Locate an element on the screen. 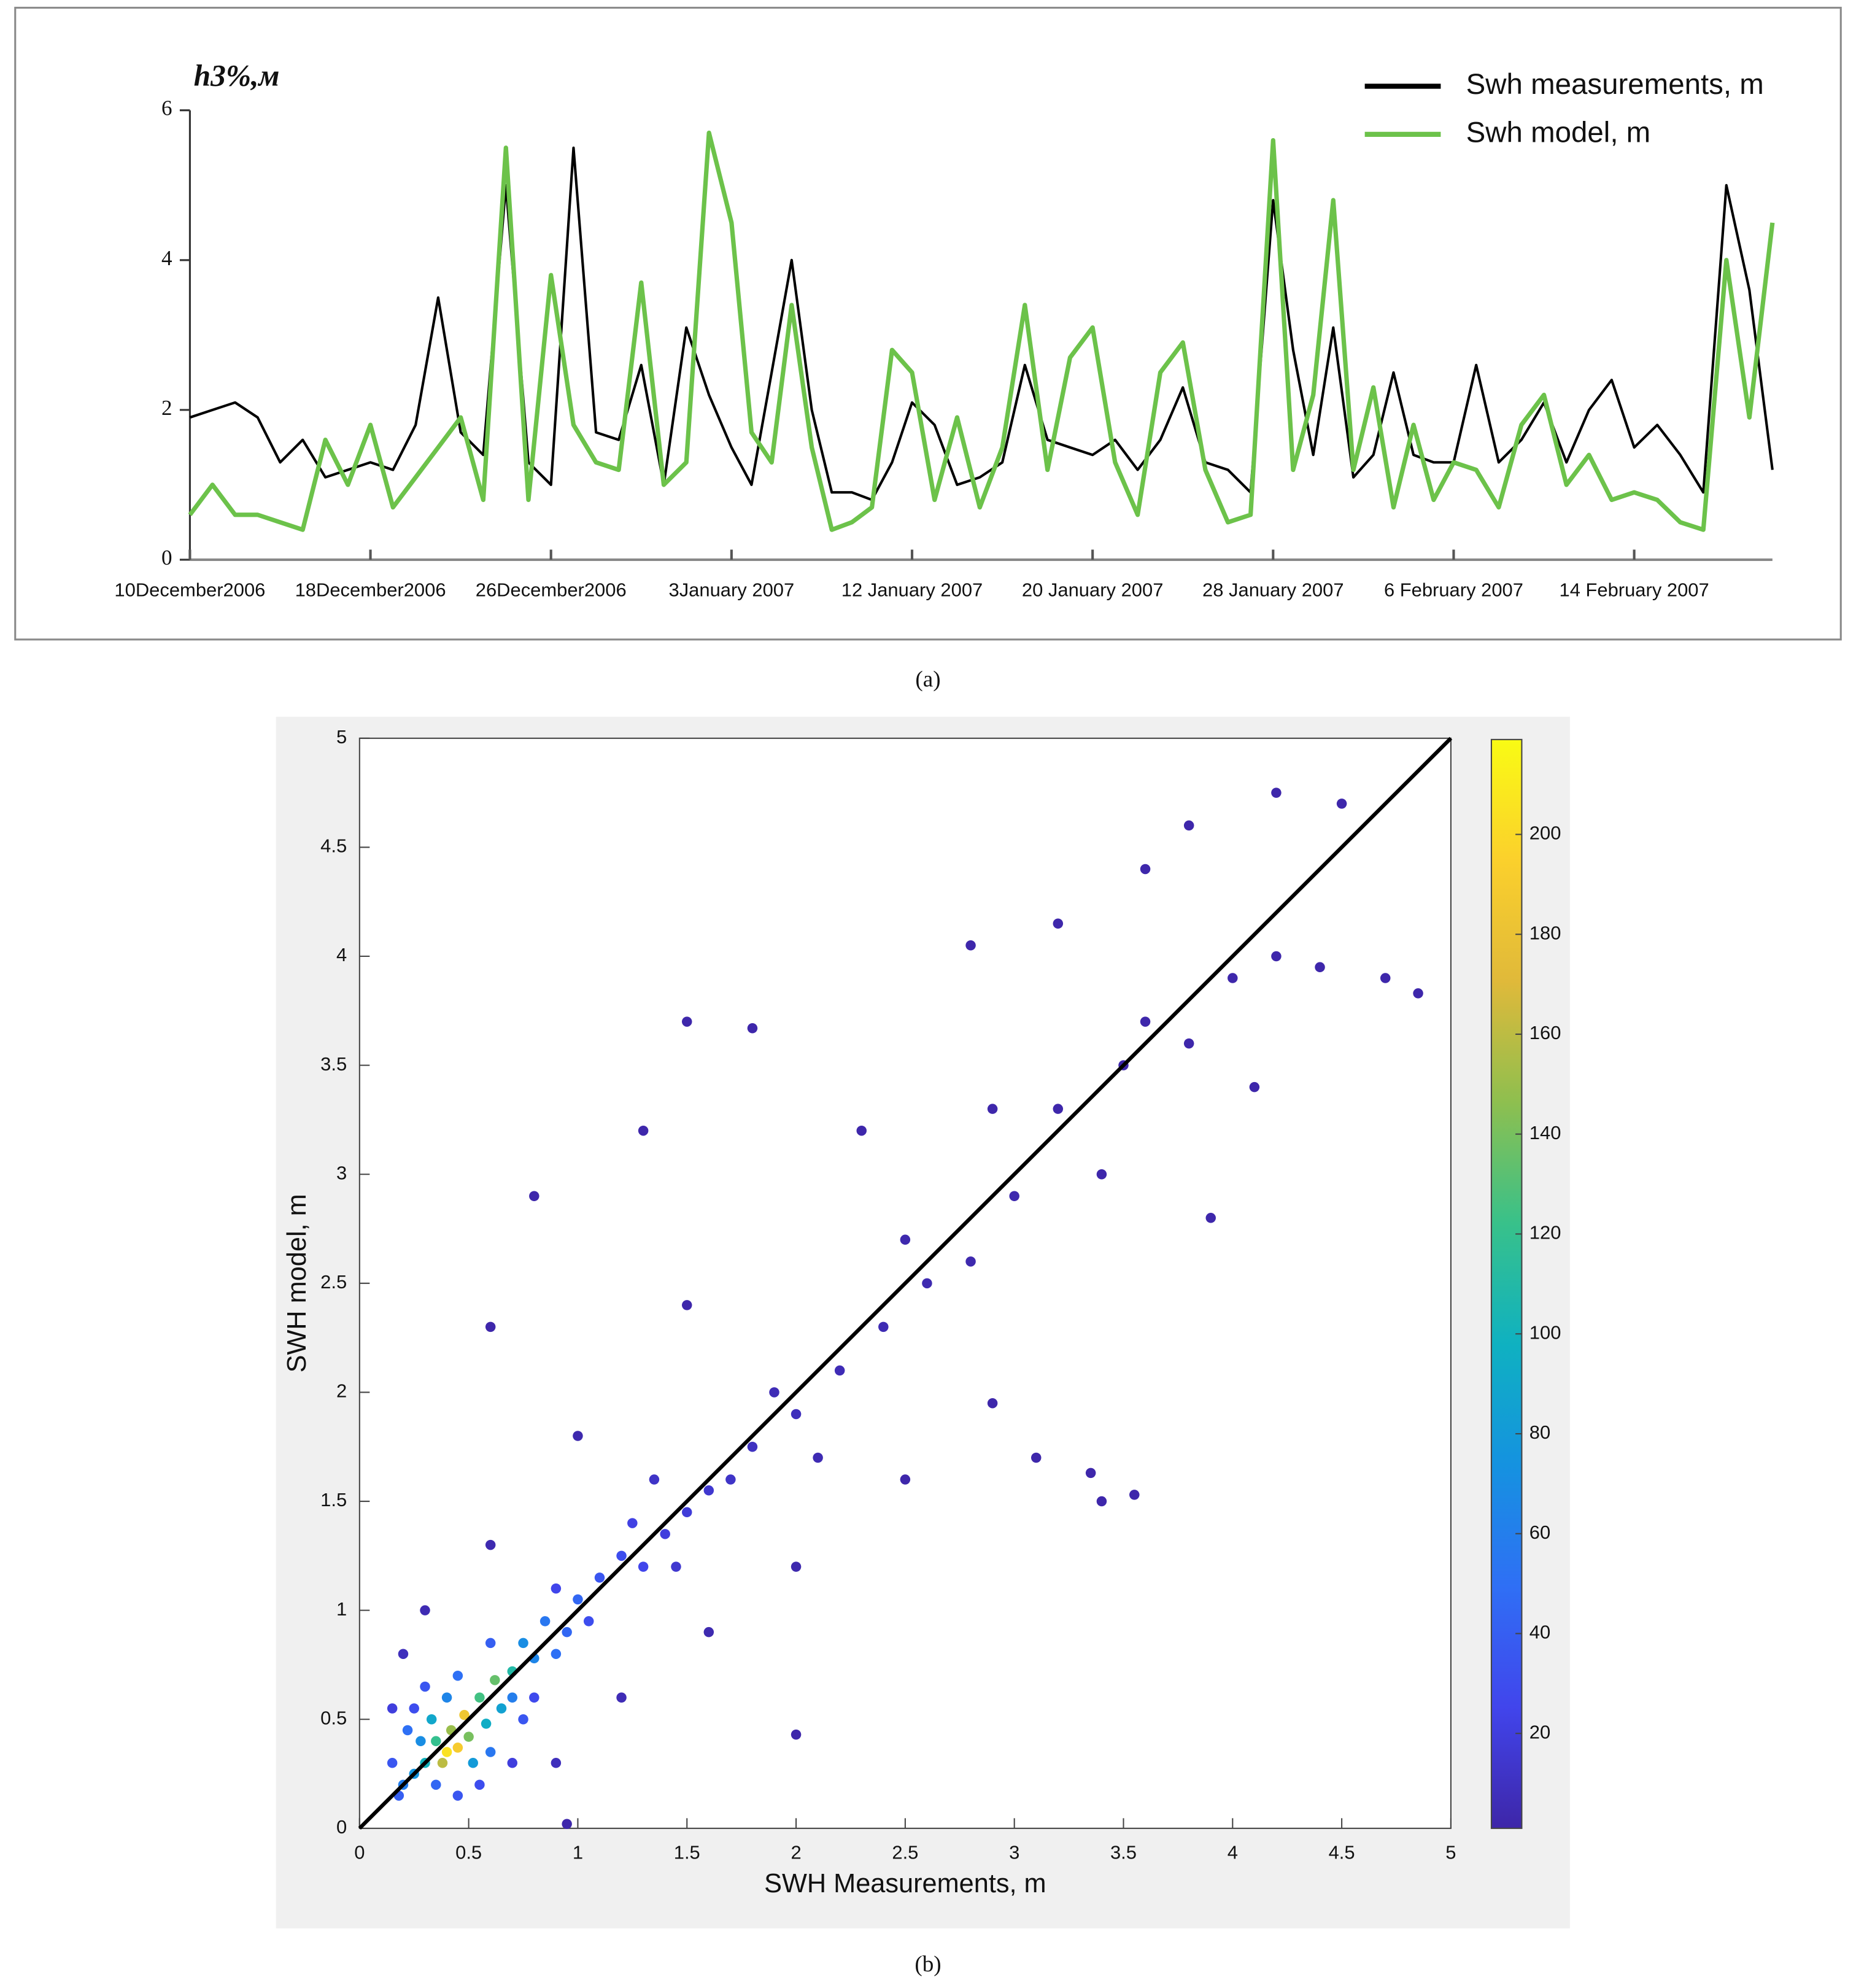 The width and height of the screenshot is (1856, 1988). y-tick-label: 3 is located at coordinates (341, 1172).